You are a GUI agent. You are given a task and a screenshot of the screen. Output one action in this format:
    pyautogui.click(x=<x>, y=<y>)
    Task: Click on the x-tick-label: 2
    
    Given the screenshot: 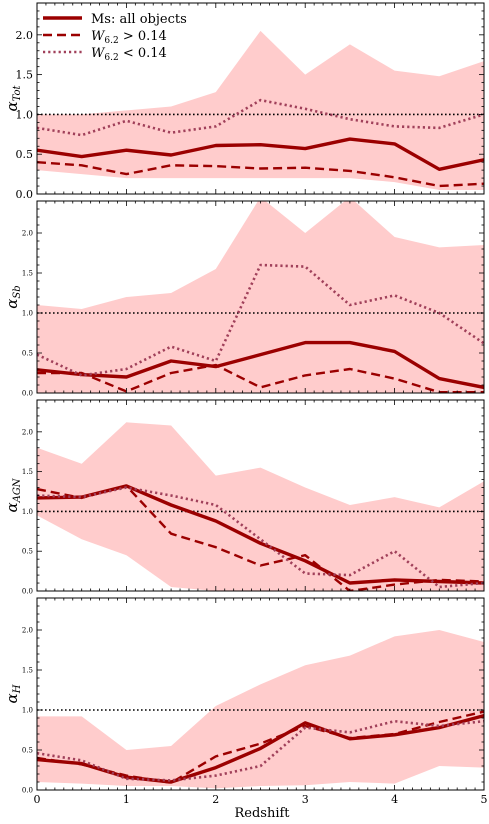 What is the action you would take?
    pyautogui.click(x=215, y=799)
    